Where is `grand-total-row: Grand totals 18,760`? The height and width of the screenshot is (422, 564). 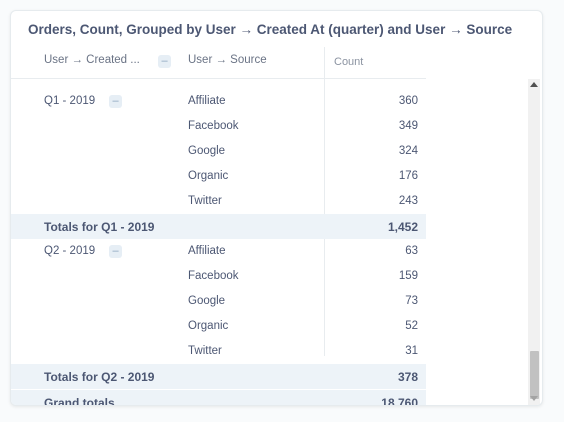
grand-total-row: Grand totals 18,760 is located at coordinates (218, 398).